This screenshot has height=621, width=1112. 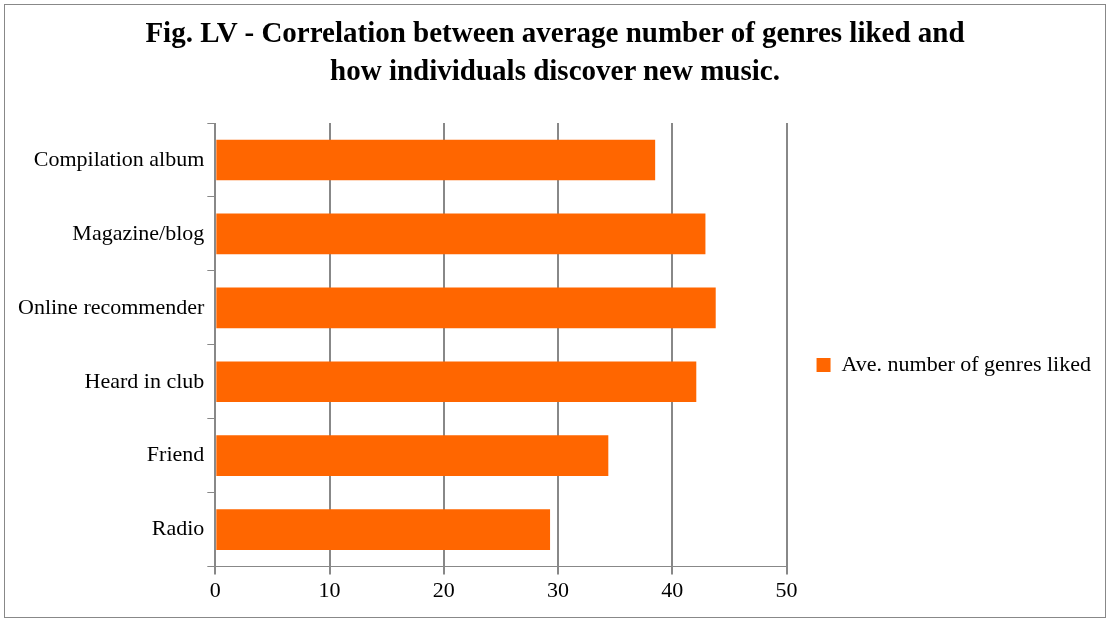 I want to click on x-tick-label: 20, so click(x=443, y=589).